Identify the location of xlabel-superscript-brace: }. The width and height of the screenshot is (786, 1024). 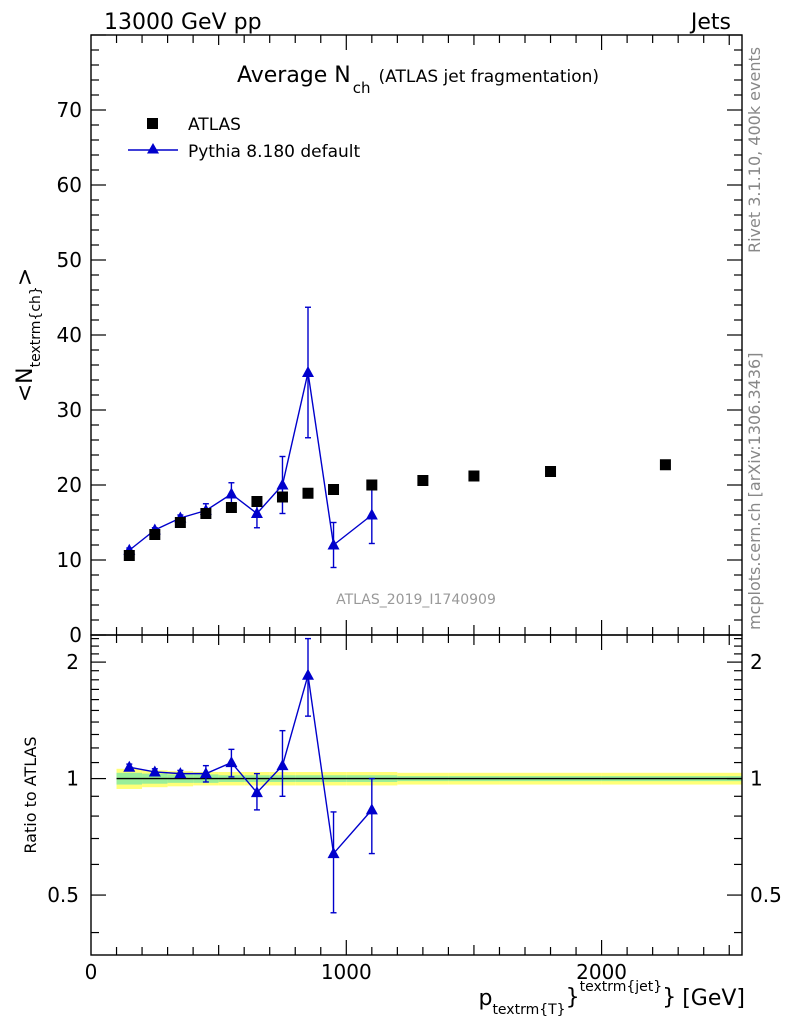
(669, 997).